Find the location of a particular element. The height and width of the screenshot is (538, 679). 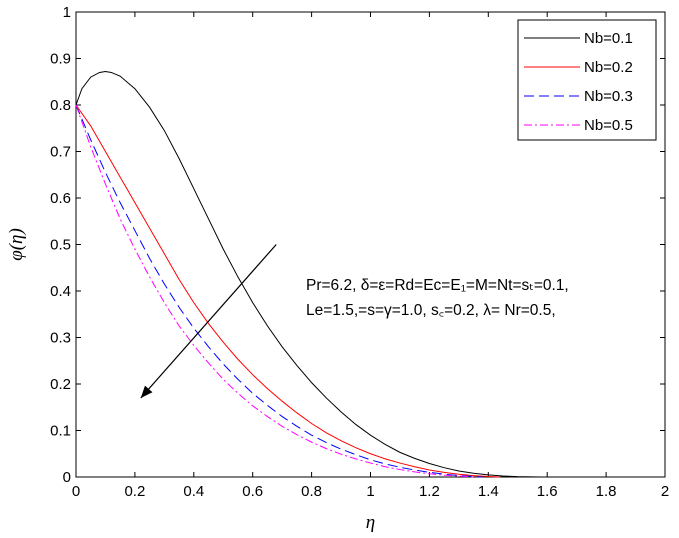

y-tick-label: 0.5 is located at coordinates (60, 245).